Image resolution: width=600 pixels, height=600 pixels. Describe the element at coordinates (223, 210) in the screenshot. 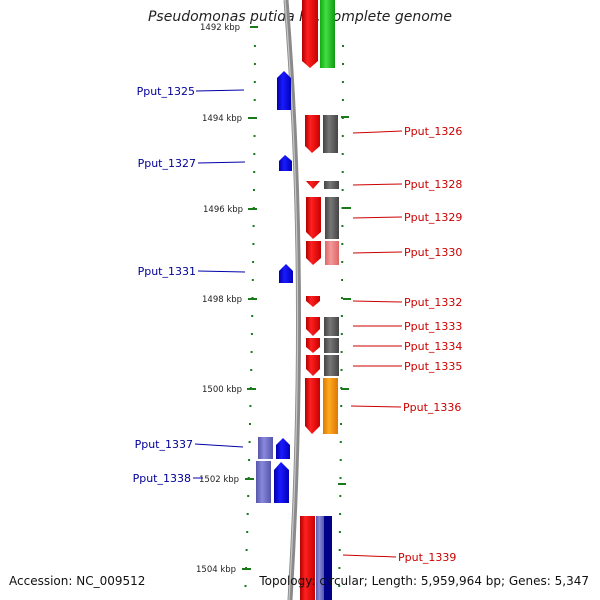

I see `tick-label: 1496 kbp` at that location.